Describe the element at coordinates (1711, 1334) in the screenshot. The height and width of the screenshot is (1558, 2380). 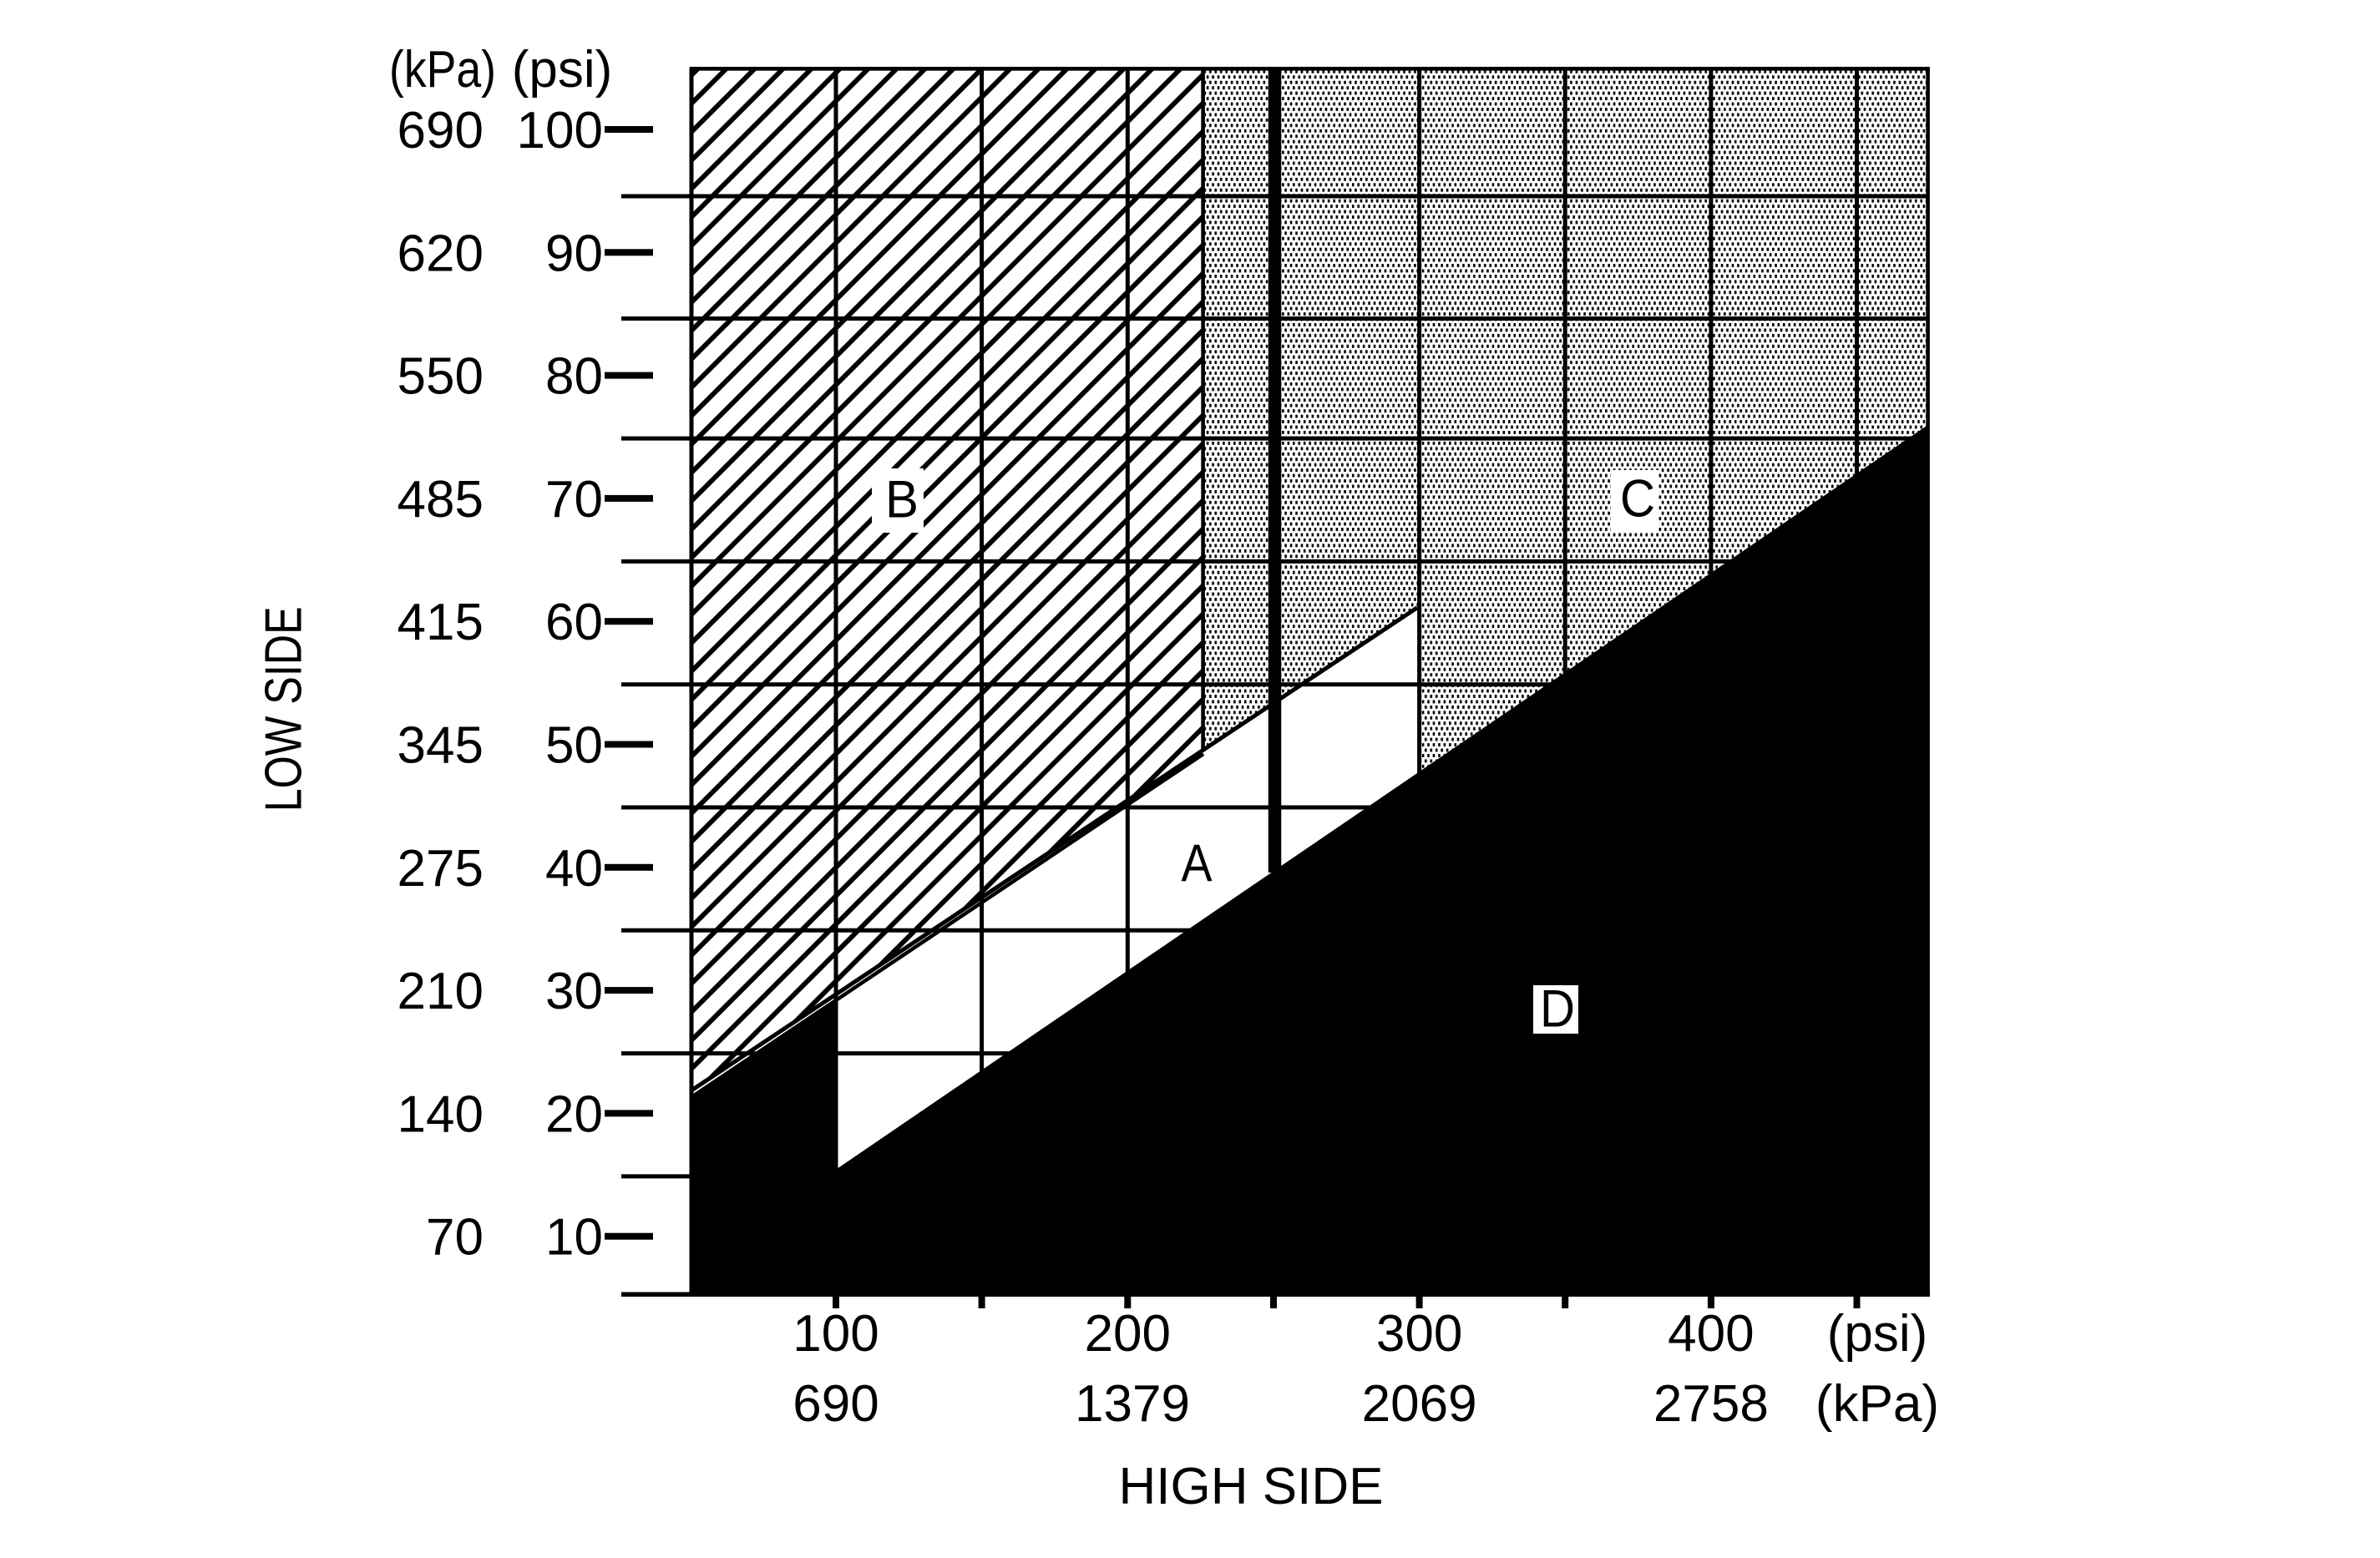
I see `svg-text: 400` at that location.